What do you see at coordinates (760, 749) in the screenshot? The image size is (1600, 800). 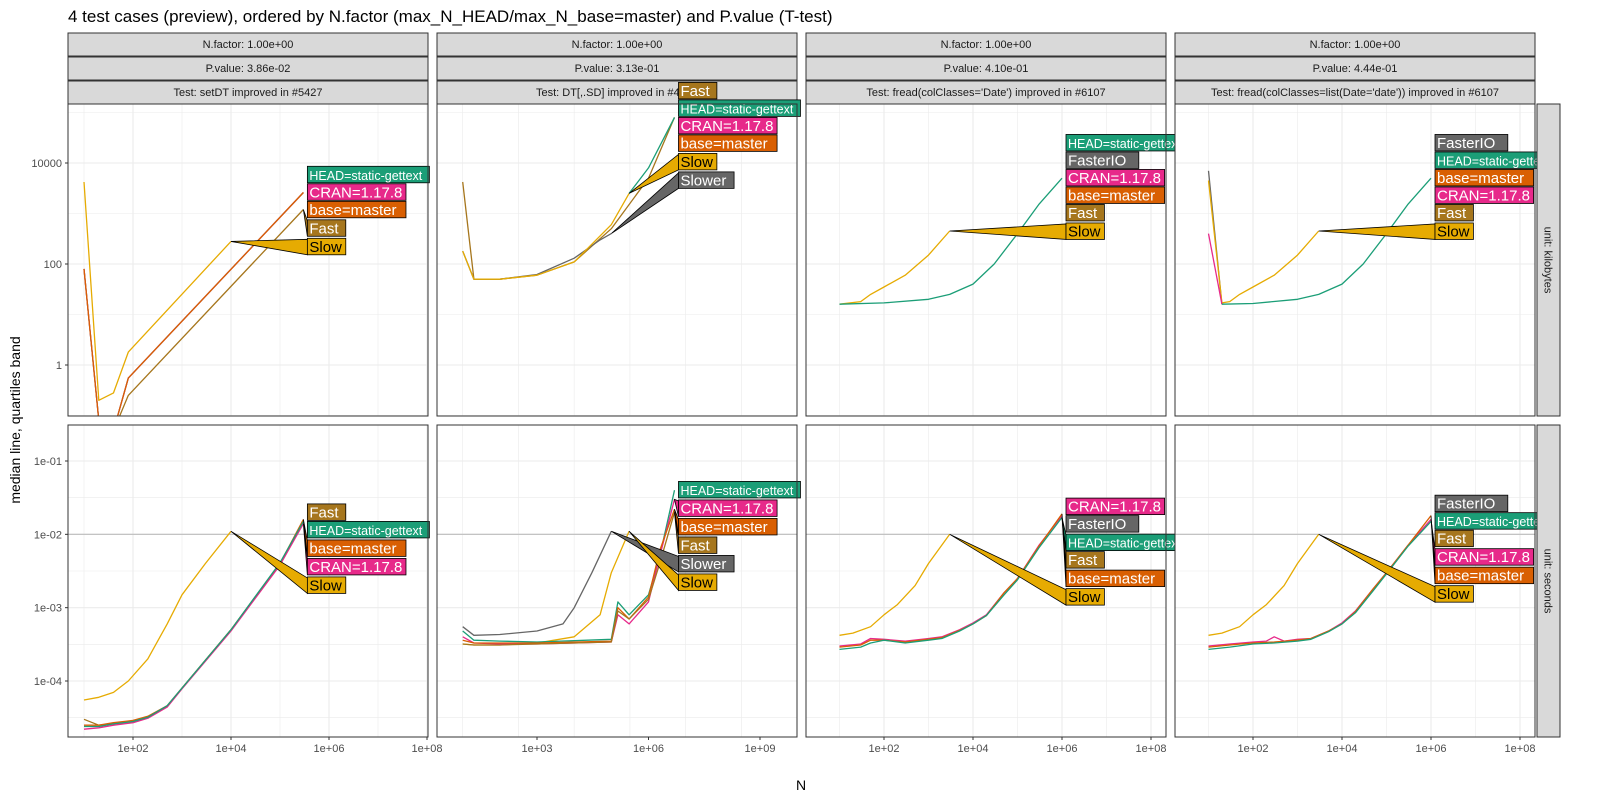 I see `x-tick-label: 1e+09` at bounding box center [760, 749].